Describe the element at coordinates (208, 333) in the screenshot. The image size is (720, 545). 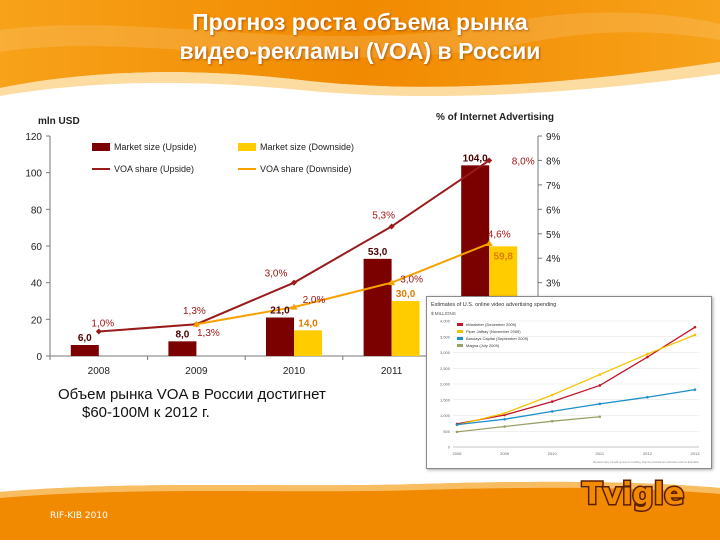
I see `line-downside-label: 1,3%` at that location.